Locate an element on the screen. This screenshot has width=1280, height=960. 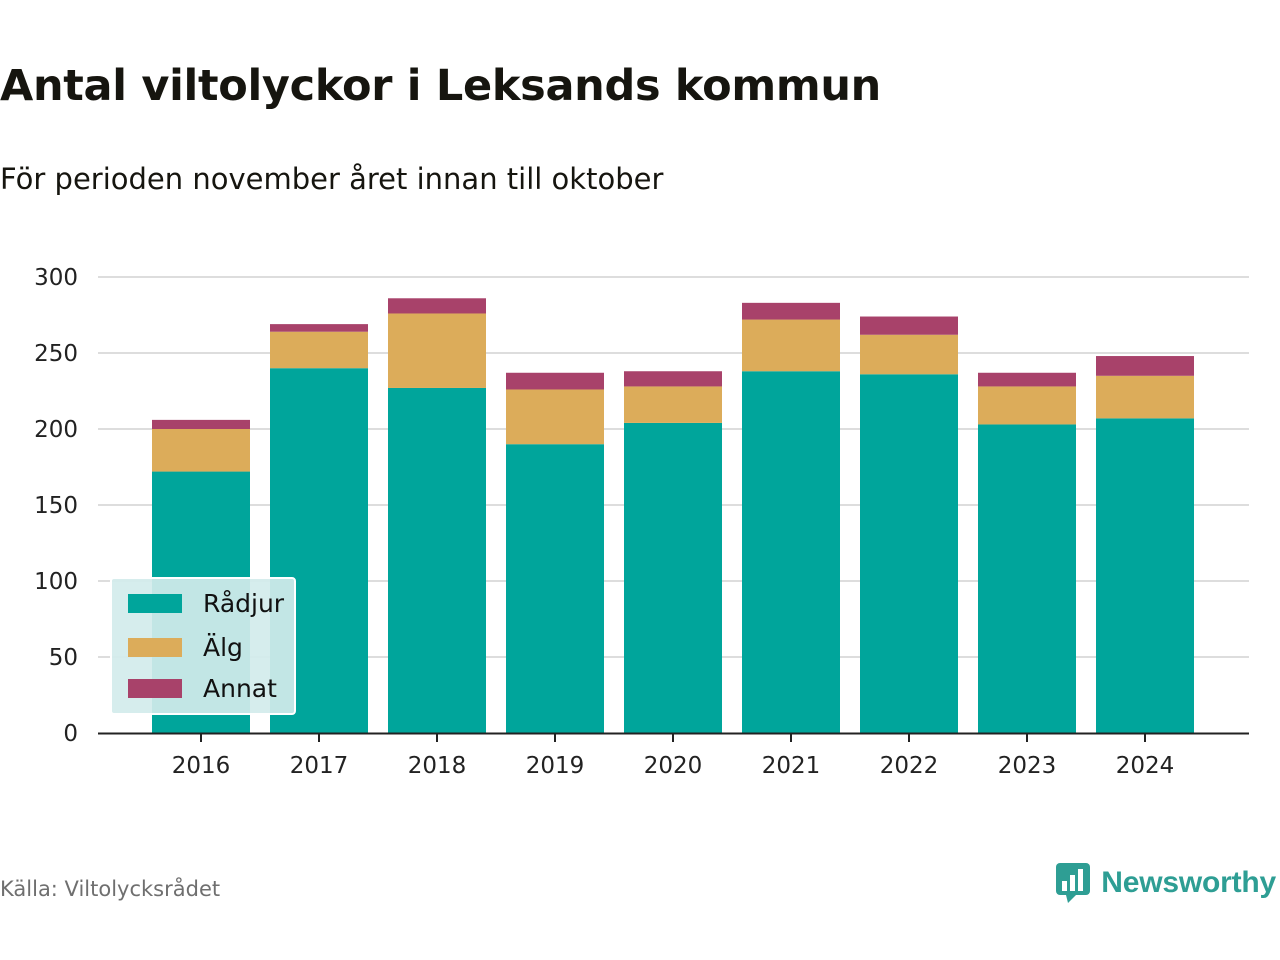
bar-2021-Rådjur is located at coordinates (791, 552).